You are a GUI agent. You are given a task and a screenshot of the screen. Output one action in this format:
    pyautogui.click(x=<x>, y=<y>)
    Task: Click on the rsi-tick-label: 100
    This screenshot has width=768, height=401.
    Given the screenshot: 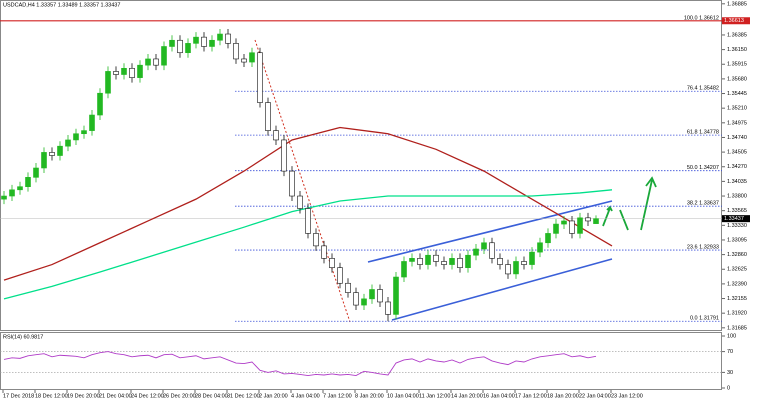 What is the action you would take?
    pyautogui.click(x=731, y=336)
    